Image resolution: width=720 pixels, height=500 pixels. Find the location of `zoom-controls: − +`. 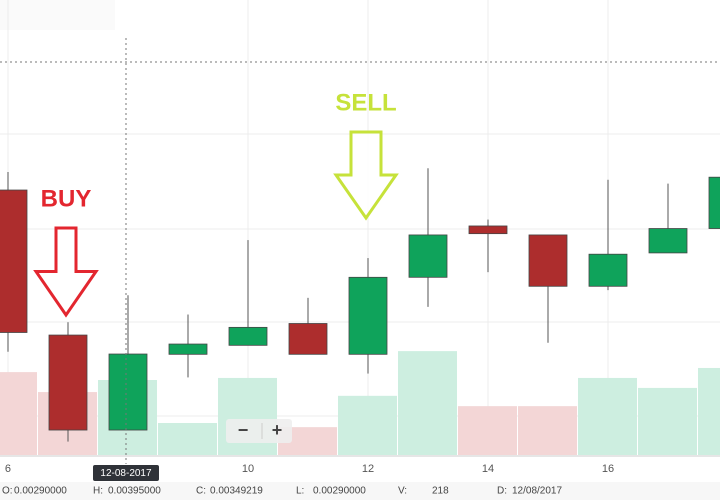

zoom-controls: − + is located at coordinates (259, 431).